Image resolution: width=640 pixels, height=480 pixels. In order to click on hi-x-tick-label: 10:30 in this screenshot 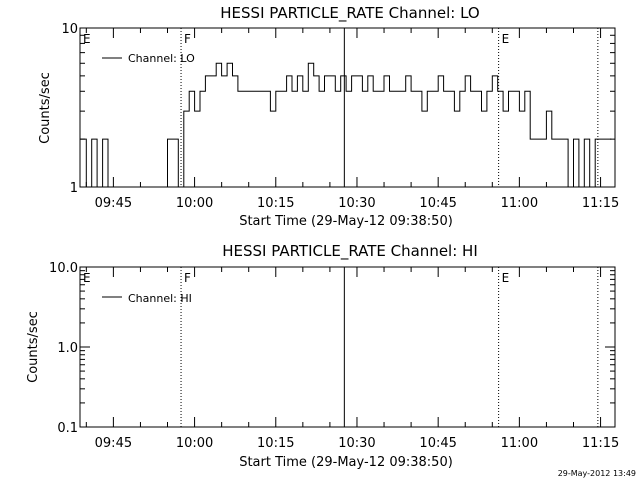, I will do `click(356, 443)`.